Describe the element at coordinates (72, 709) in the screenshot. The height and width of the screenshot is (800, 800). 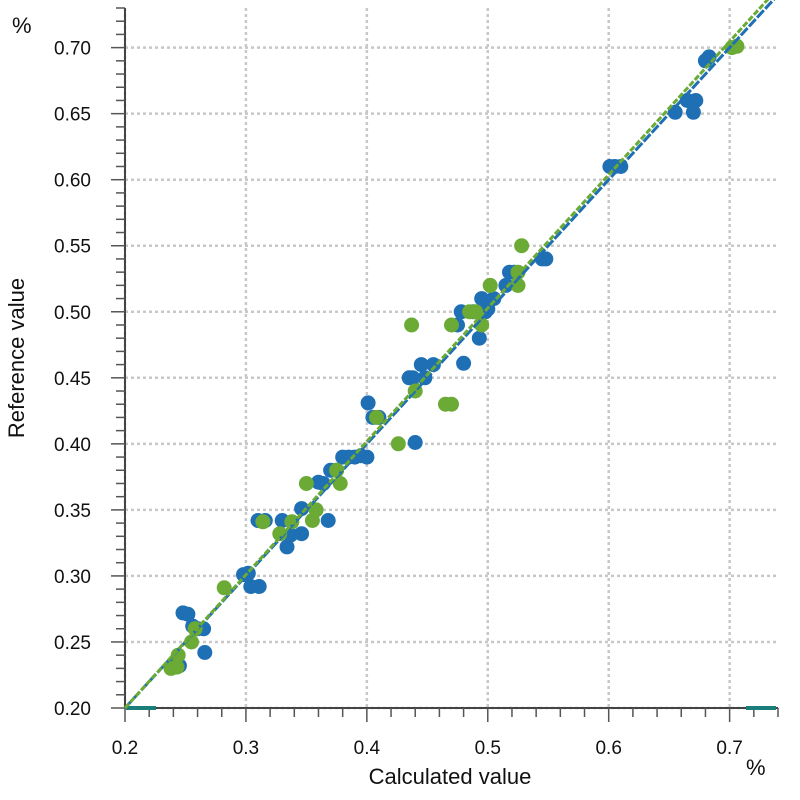
I see `y-tick-label: 0.20` at that location.